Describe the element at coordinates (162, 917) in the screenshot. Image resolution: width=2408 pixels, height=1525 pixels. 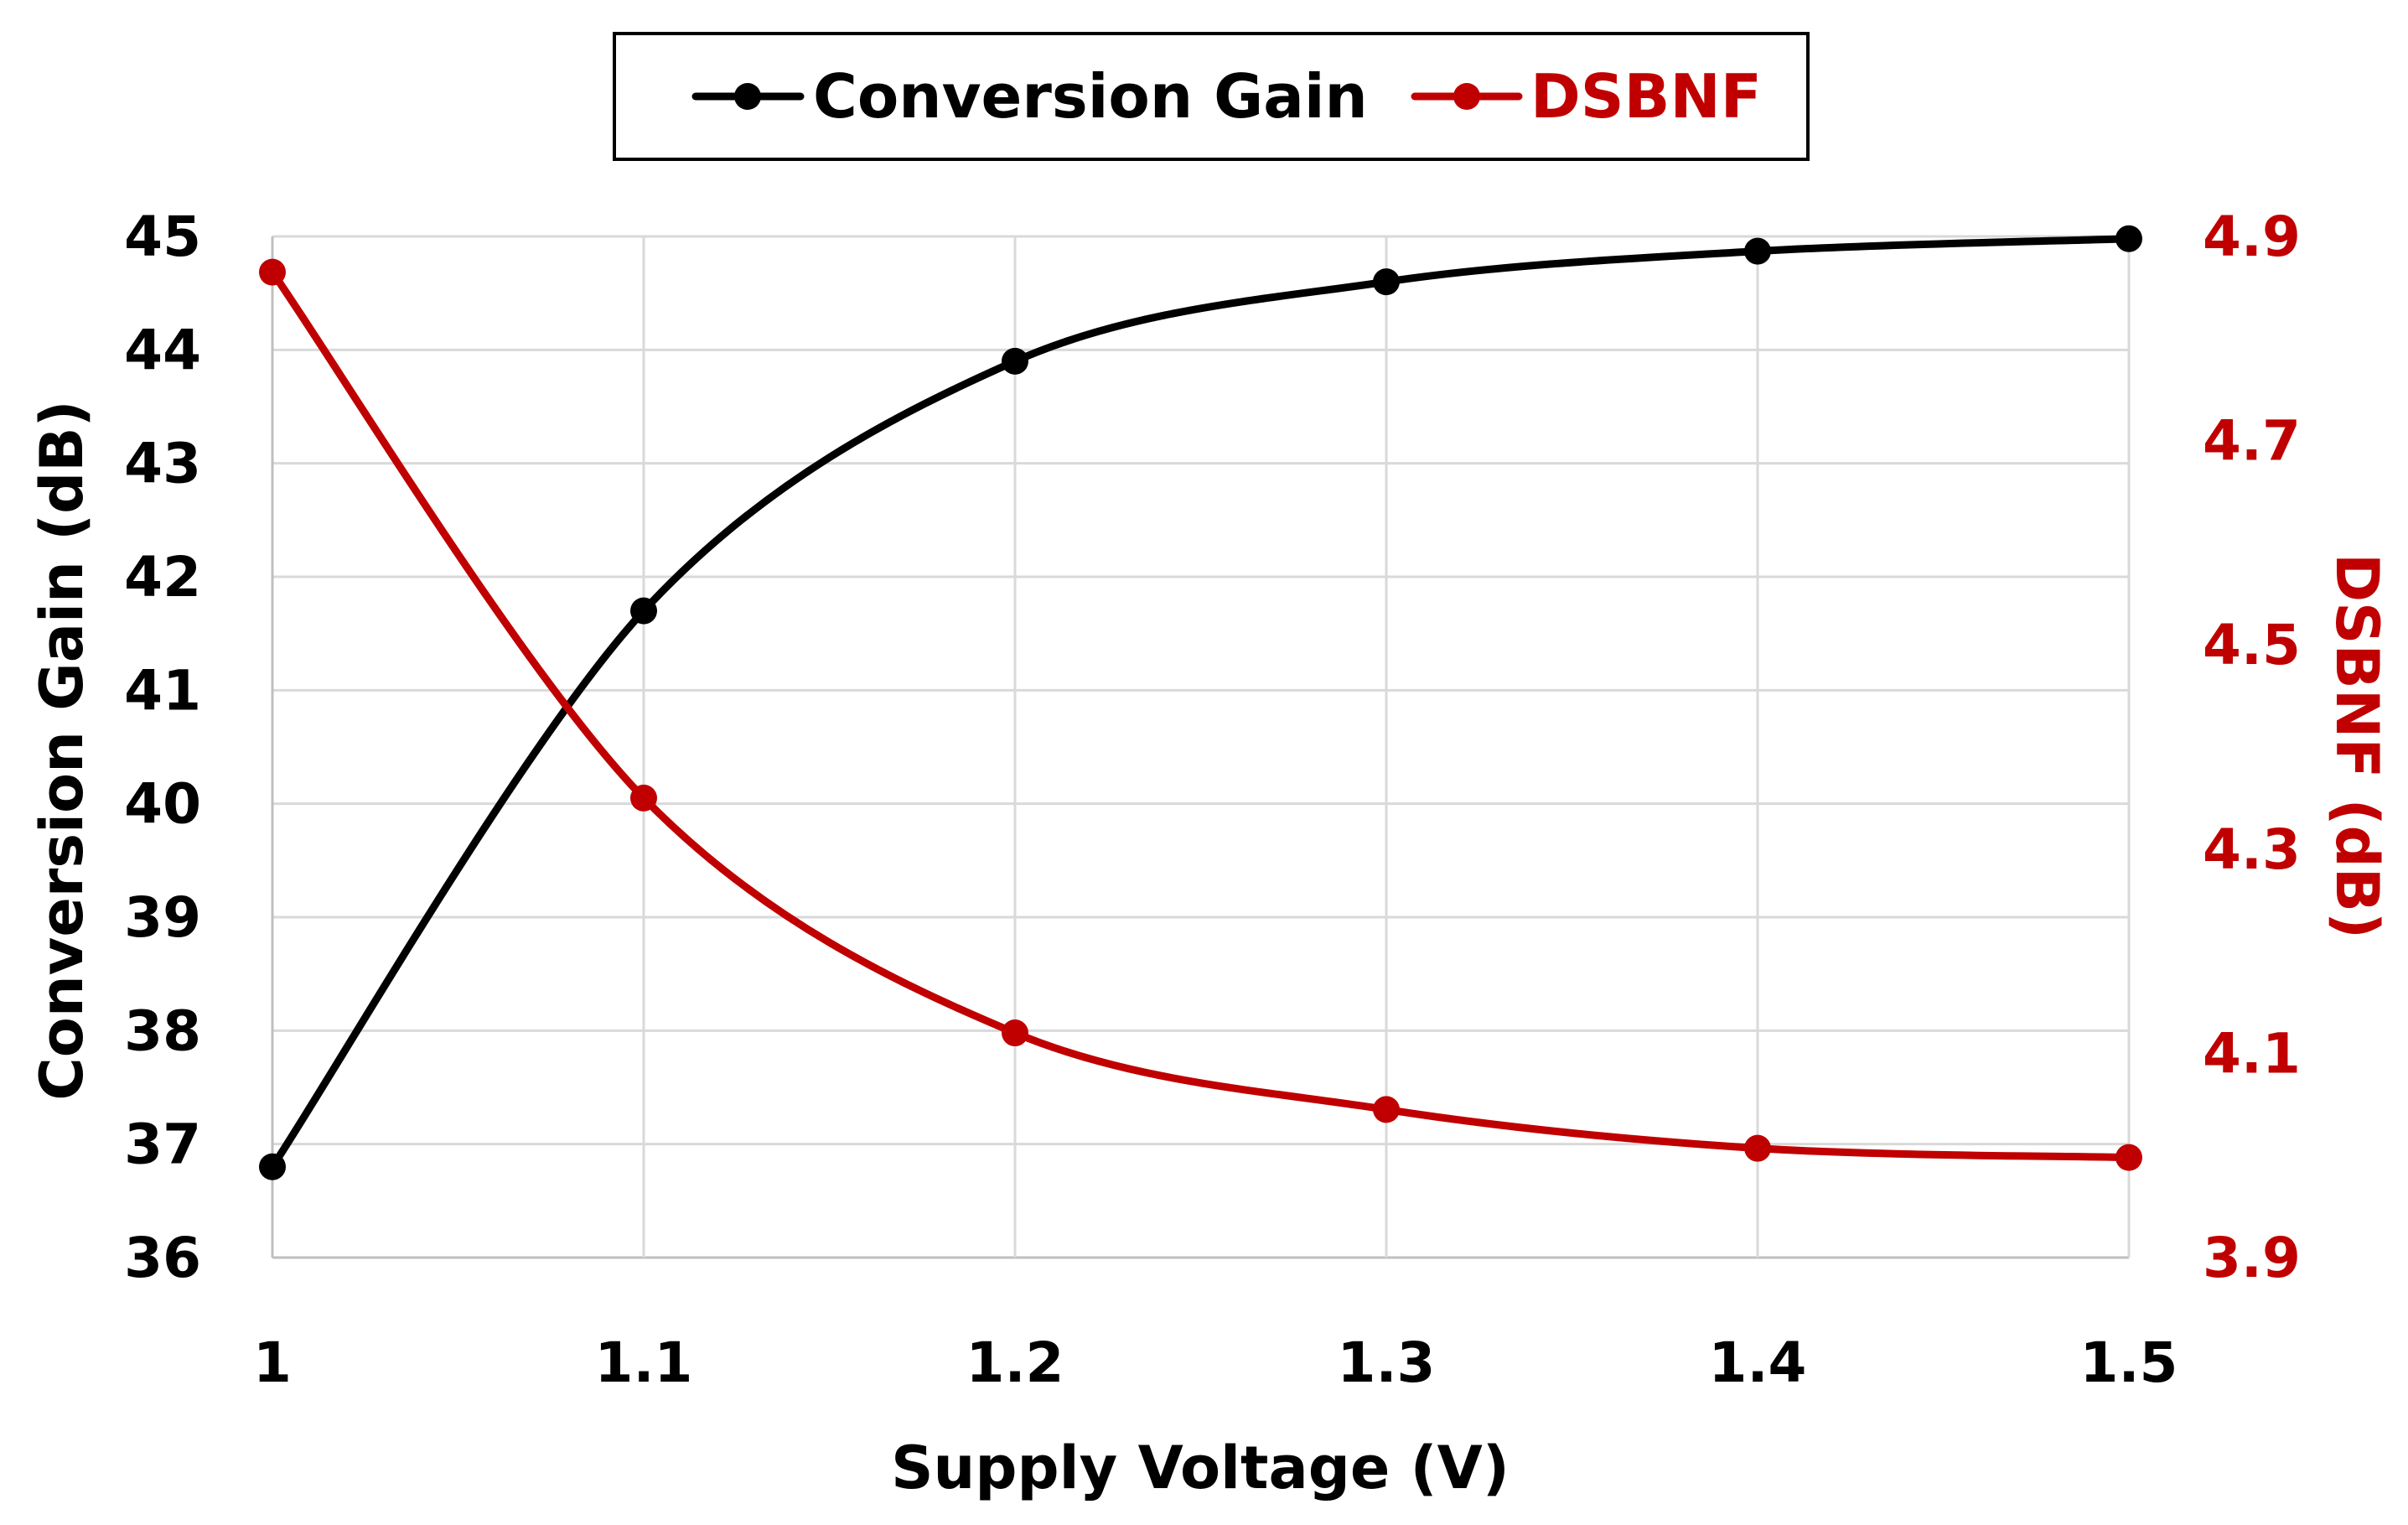
I see `left-y-tick-label: 39` at that location.